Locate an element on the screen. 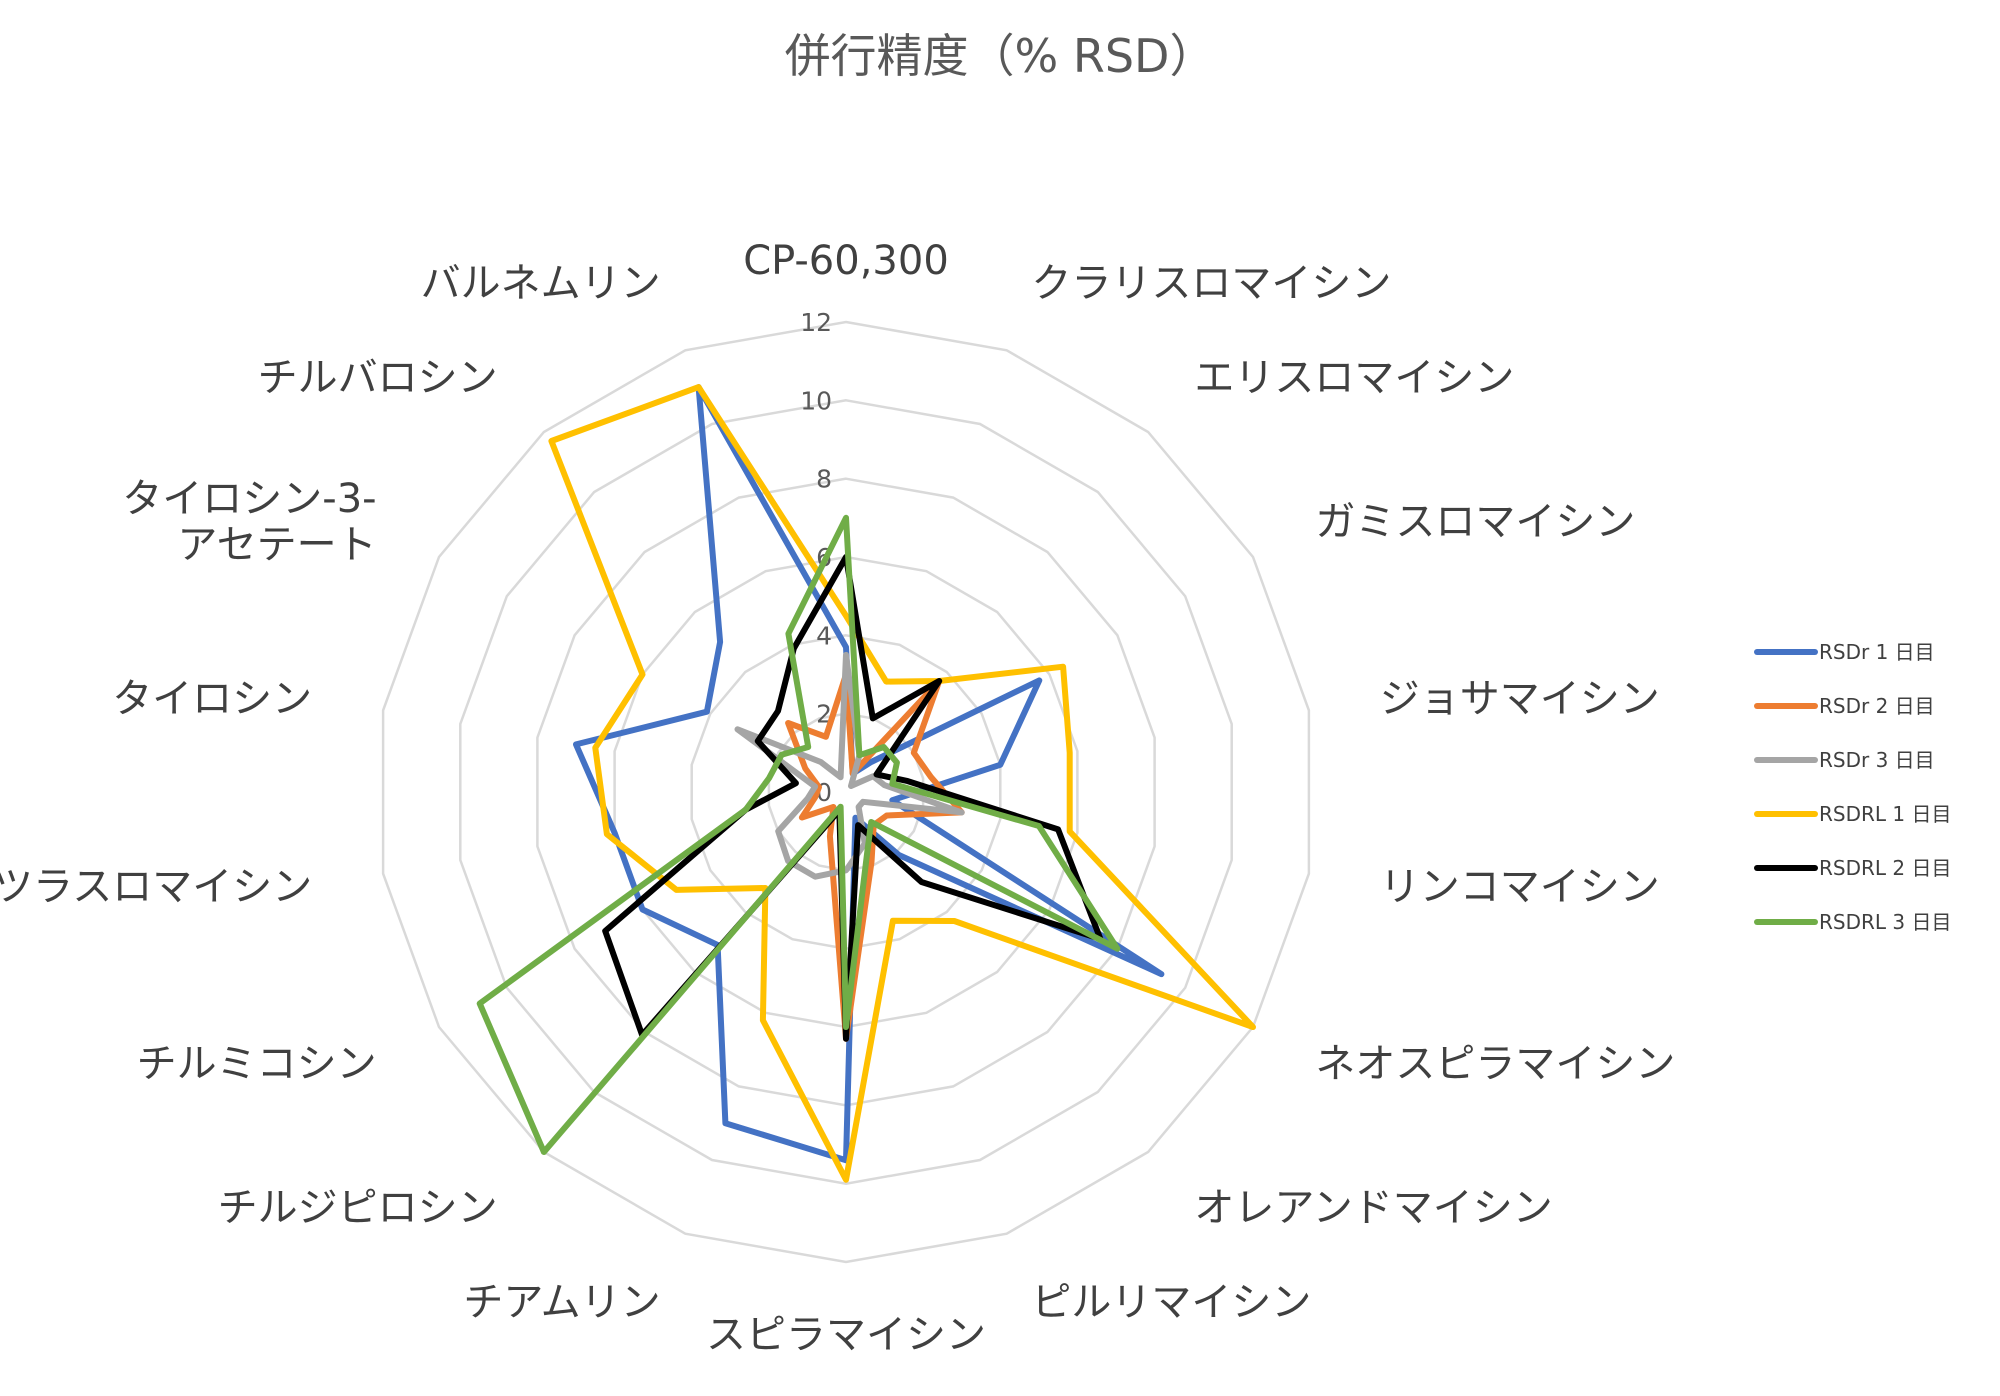 This screenshot has width=2000, height=1396. legend-label: RSDRL 2 日目 is located at coordinates (1885, 868).